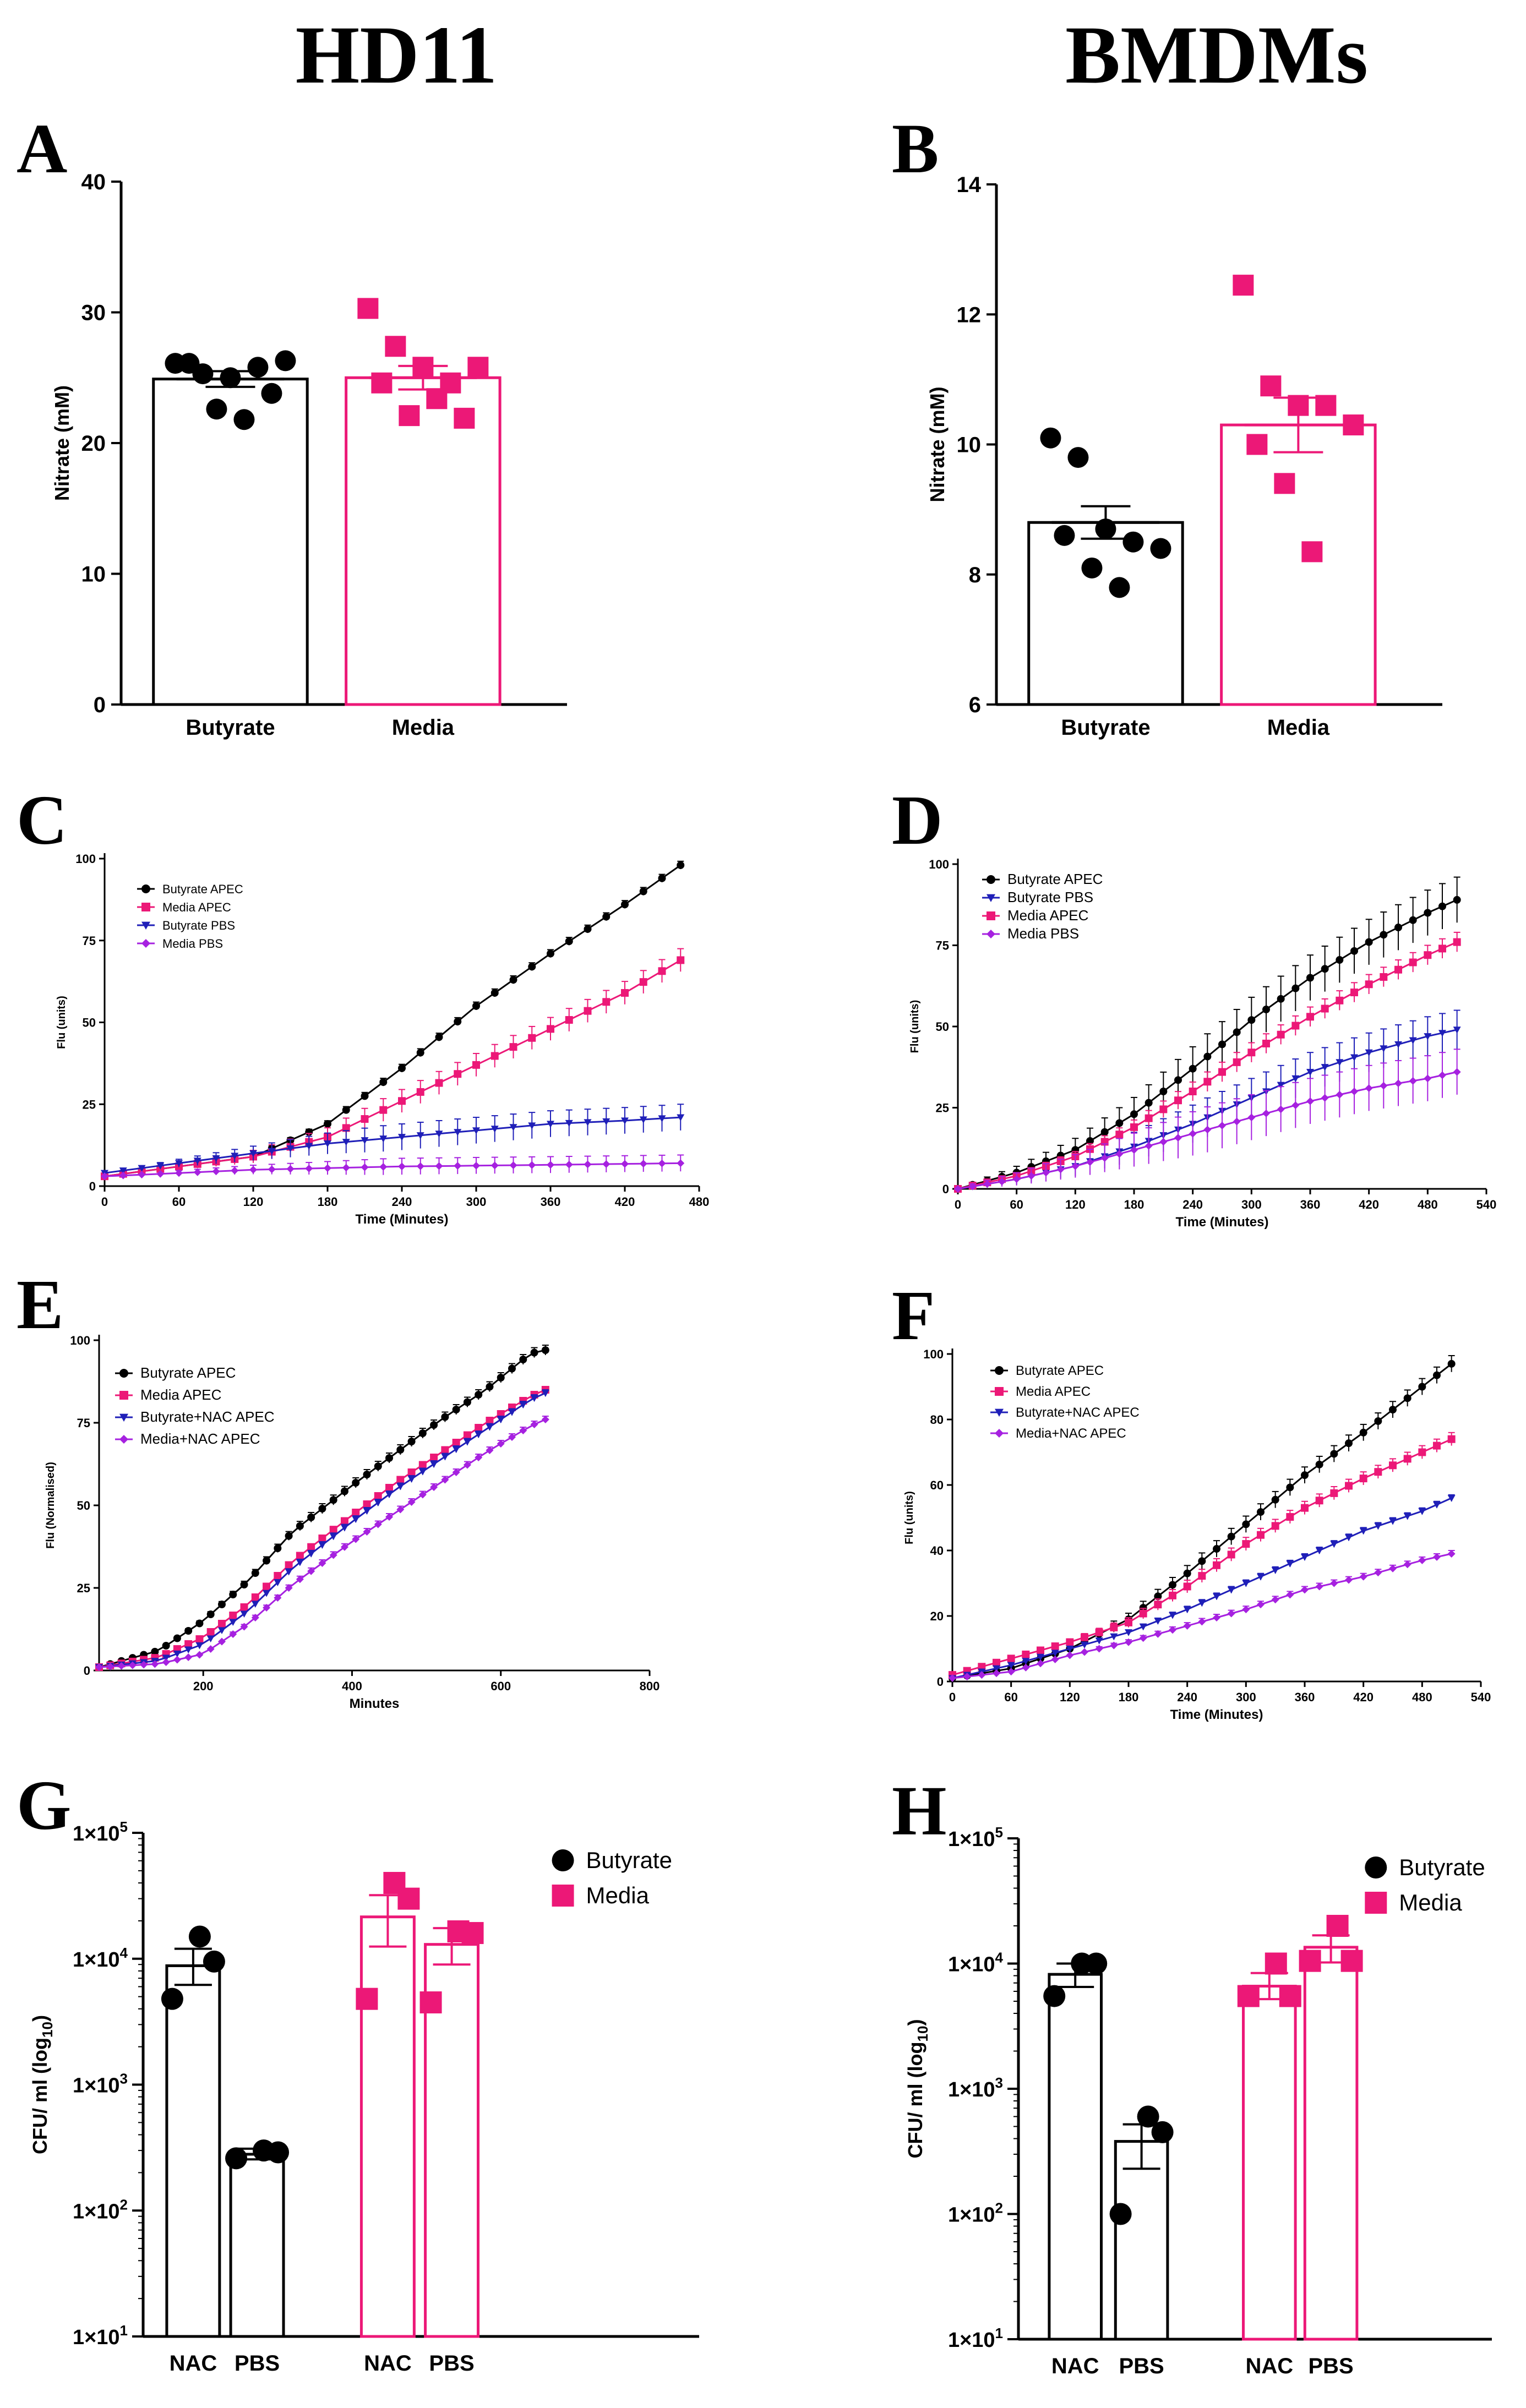 Image resolution: width=1526 pixels, height=2408 pixels. Describe the element at coordinates (196, 907) in the screenshot. I see `legend-label: Media APEC` at that location.